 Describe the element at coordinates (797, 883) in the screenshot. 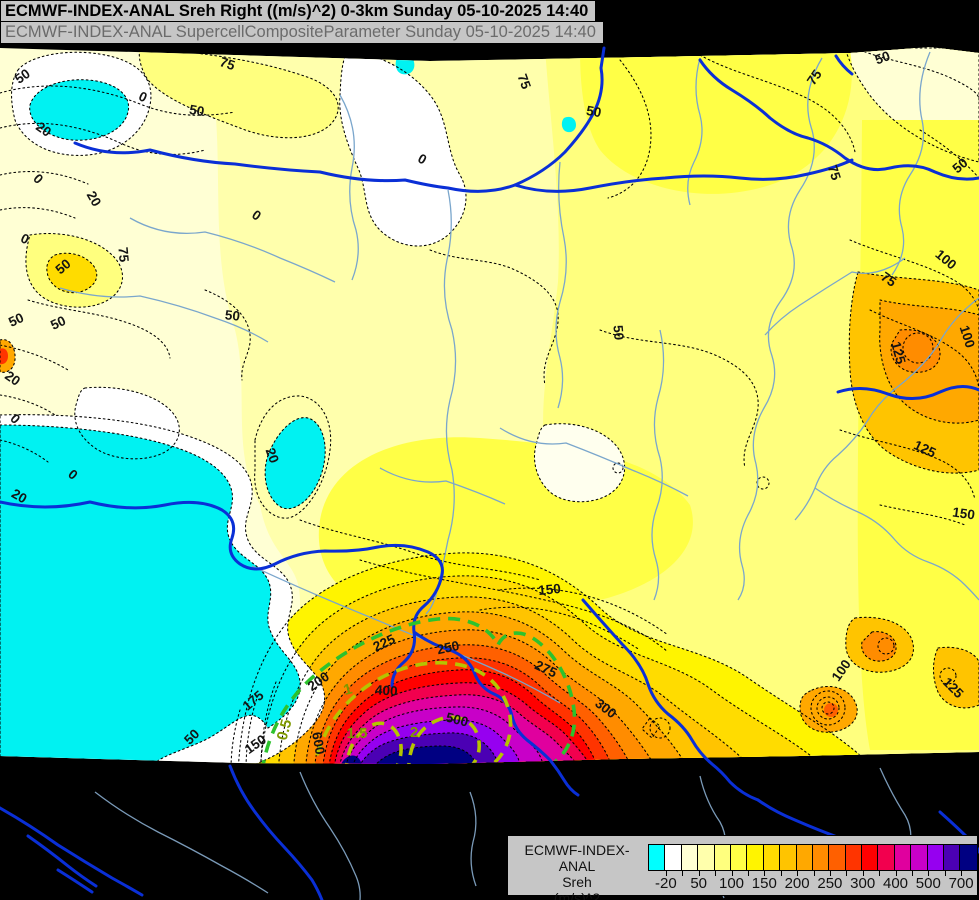

I see `legend-tick-label: 200` at that location.